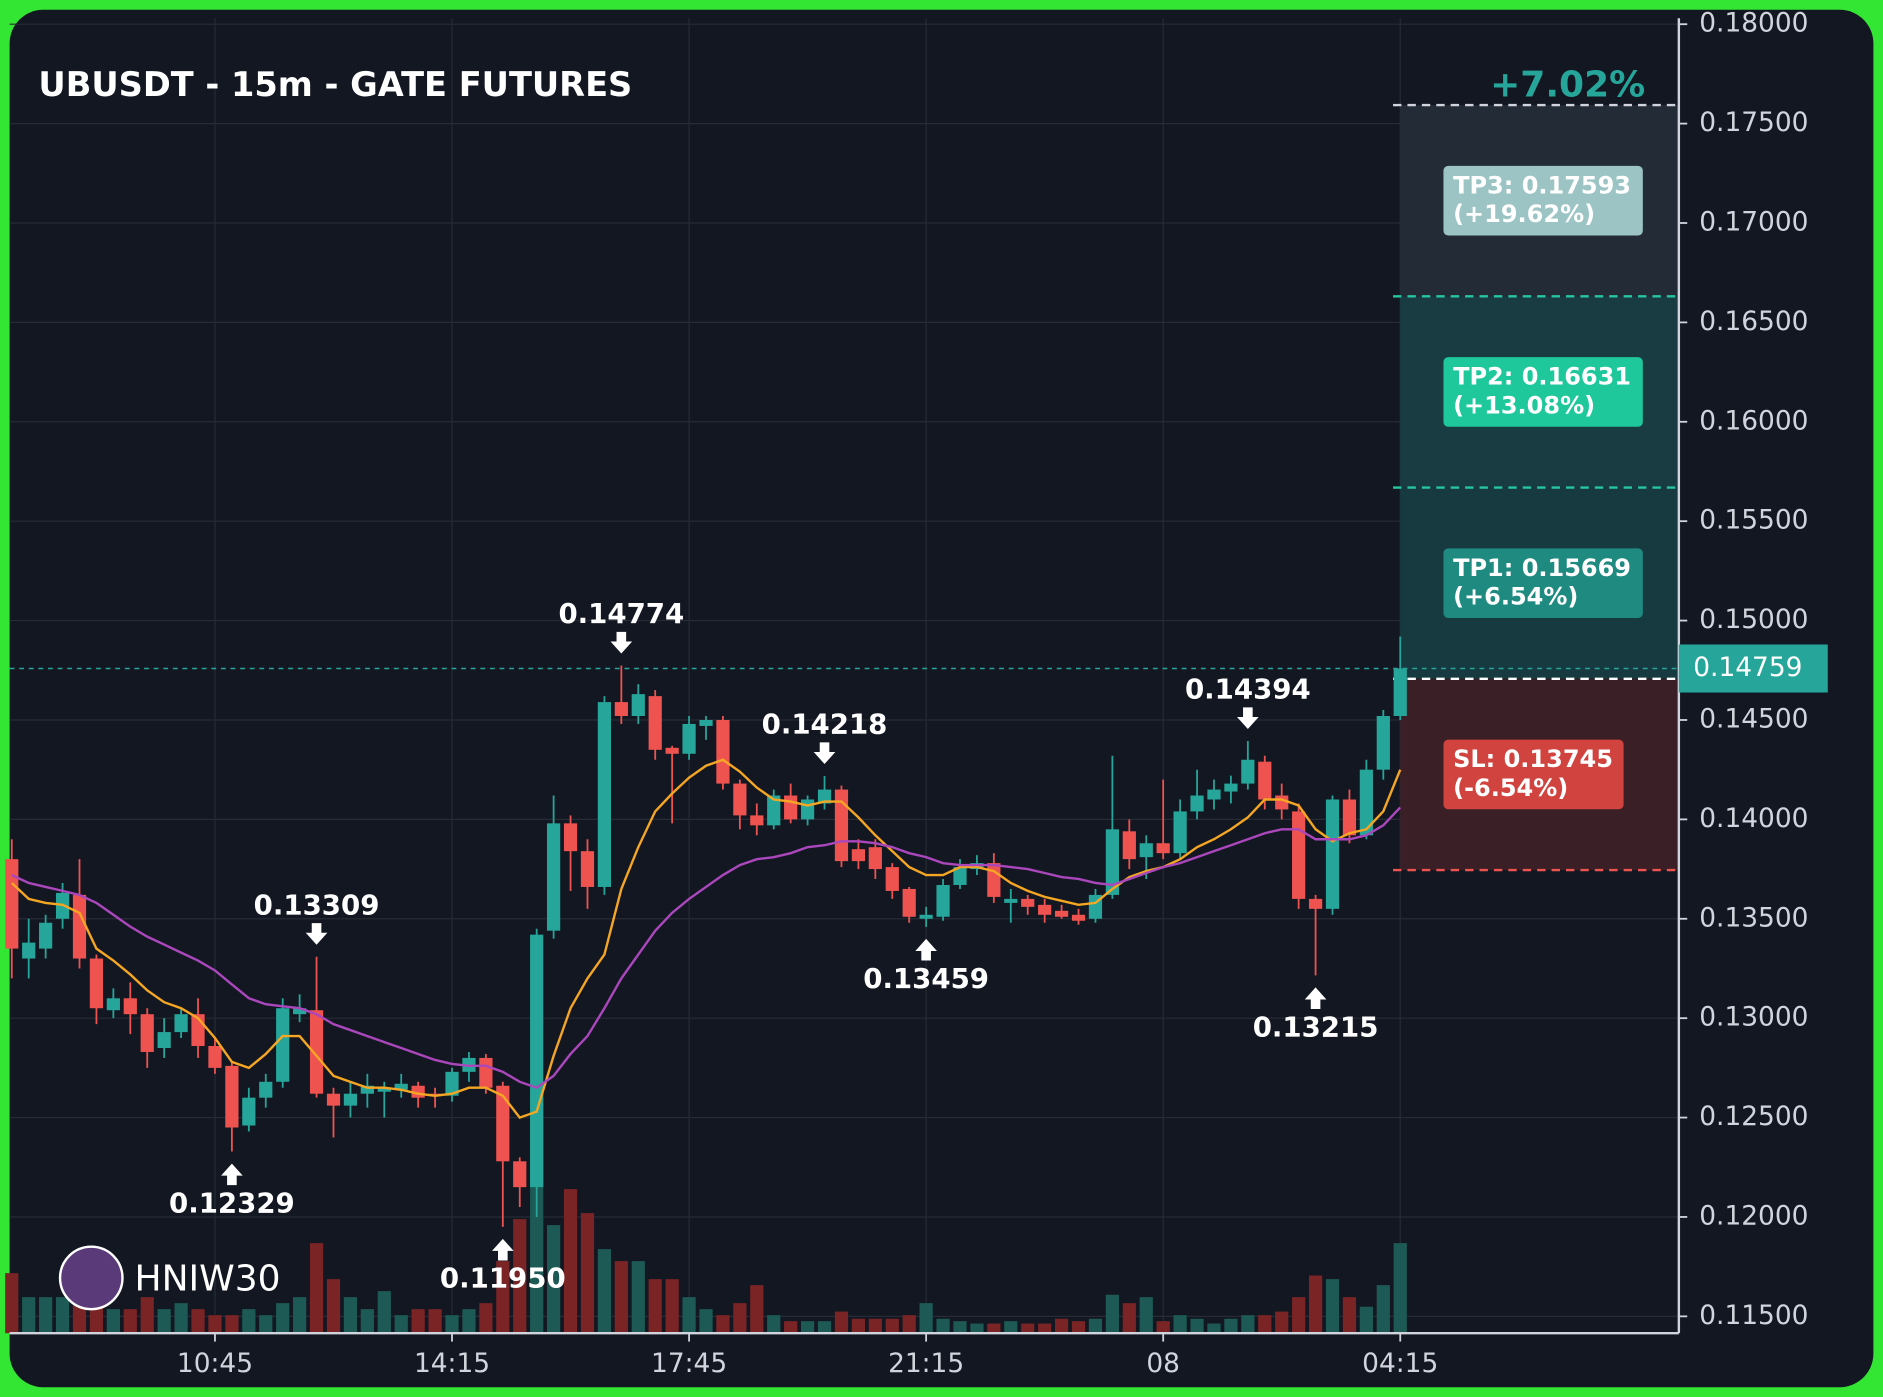  What do you see at coordinates (1542, 568) in the screenshot?
I see `target-label: TP1: 0.15669` at bounding box center [1542, 568].